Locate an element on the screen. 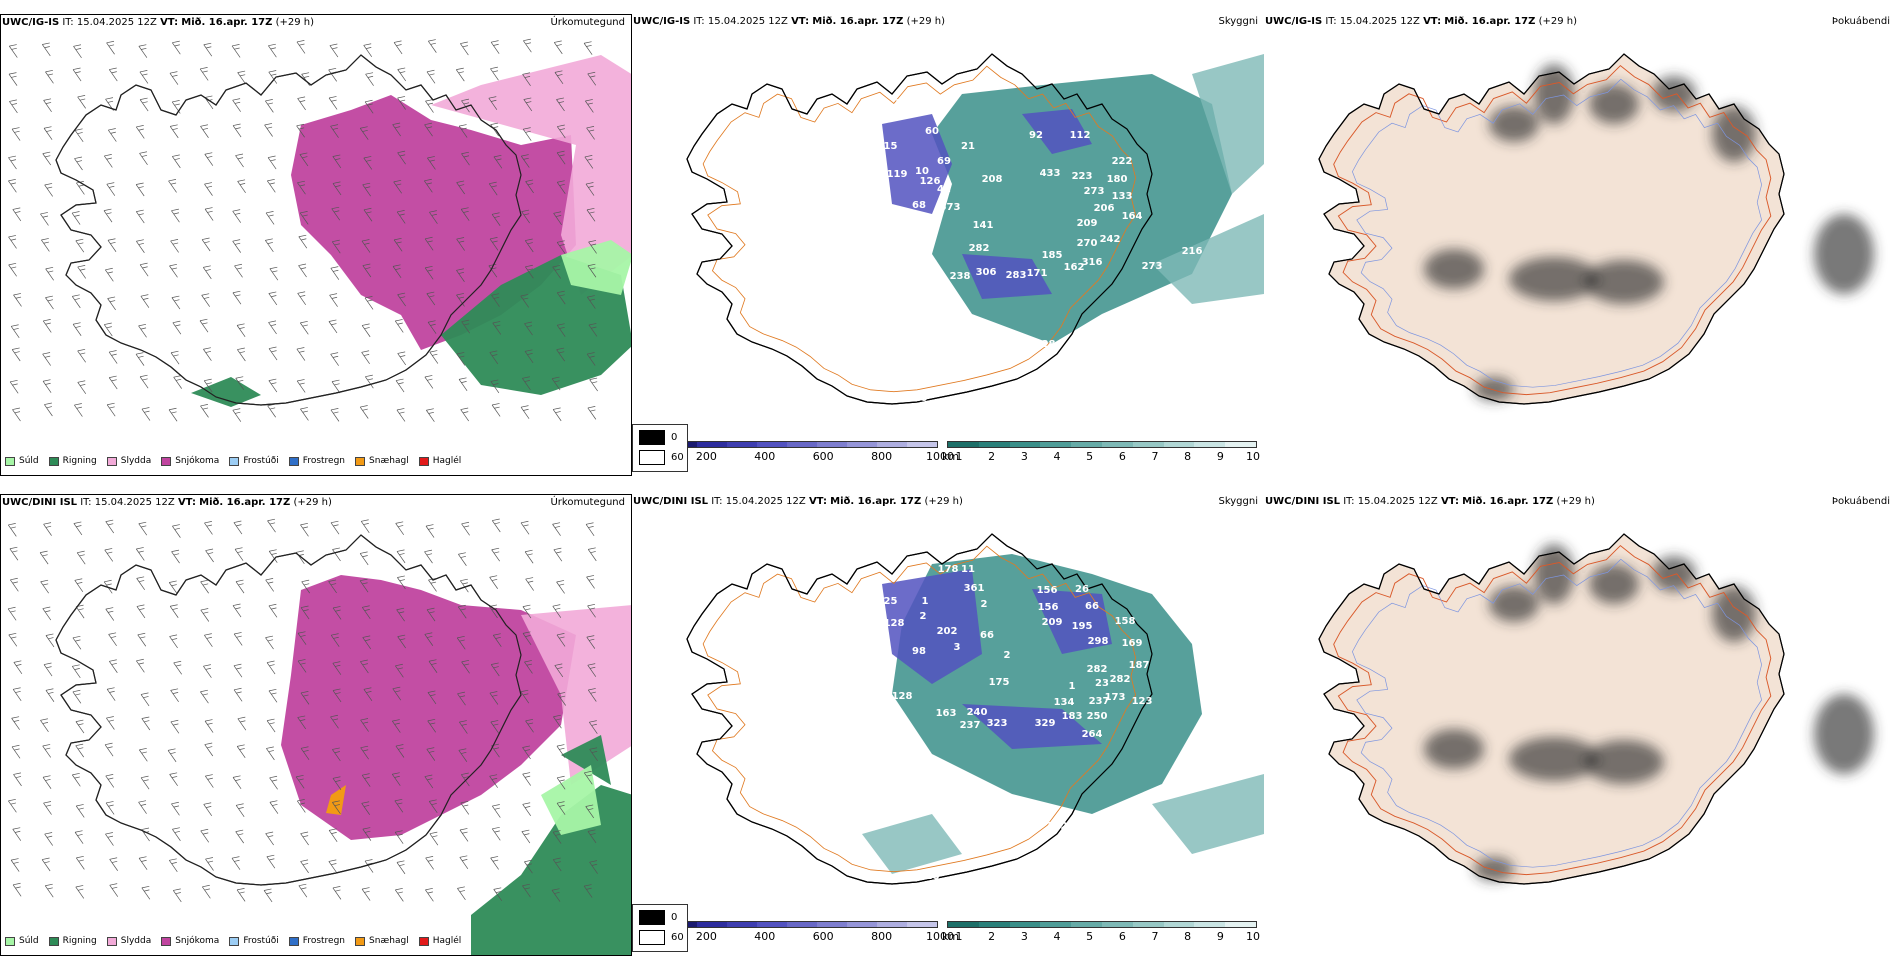 The image size is (1900, 956). legend-item: Súld is located at coordinates (22, 941).